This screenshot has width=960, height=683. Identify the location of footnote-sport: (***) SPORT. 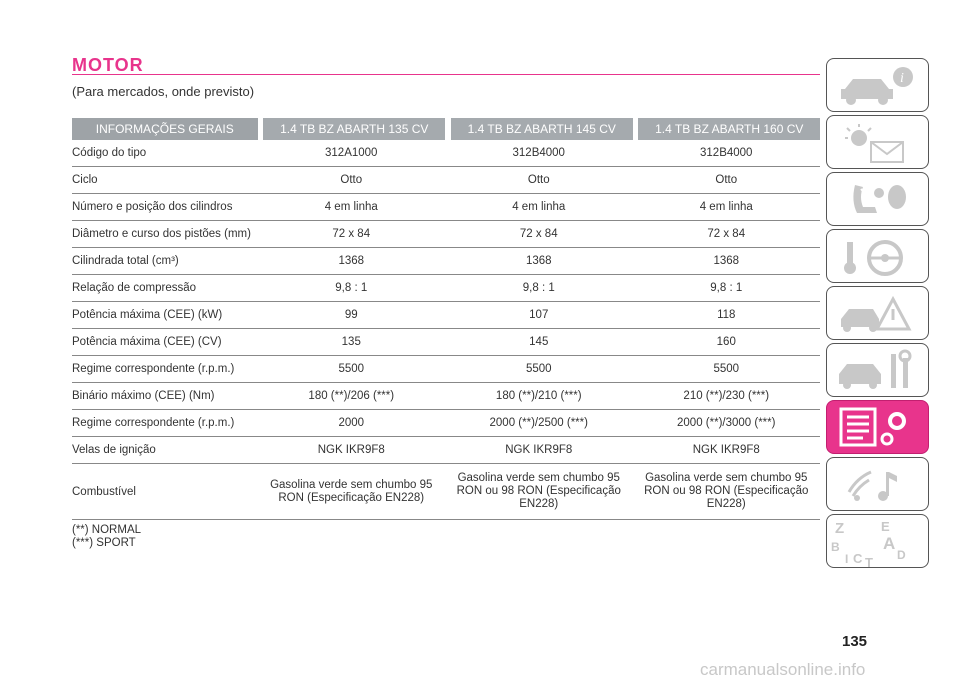
(104, 543).